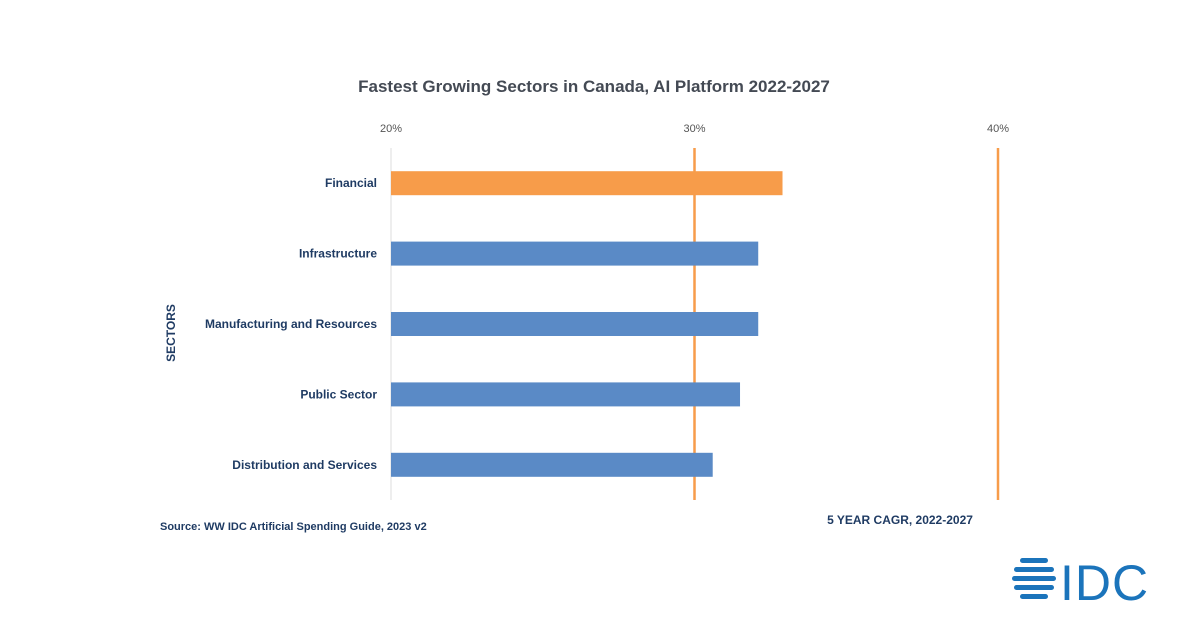 This screenshot has width=1200, height=628. What do you see at coordinates (900, 520) in the screenshot?
I see `x-axis-label: 5 YEAR CAGR, 2022-2027` at bounding box center [900, 520].